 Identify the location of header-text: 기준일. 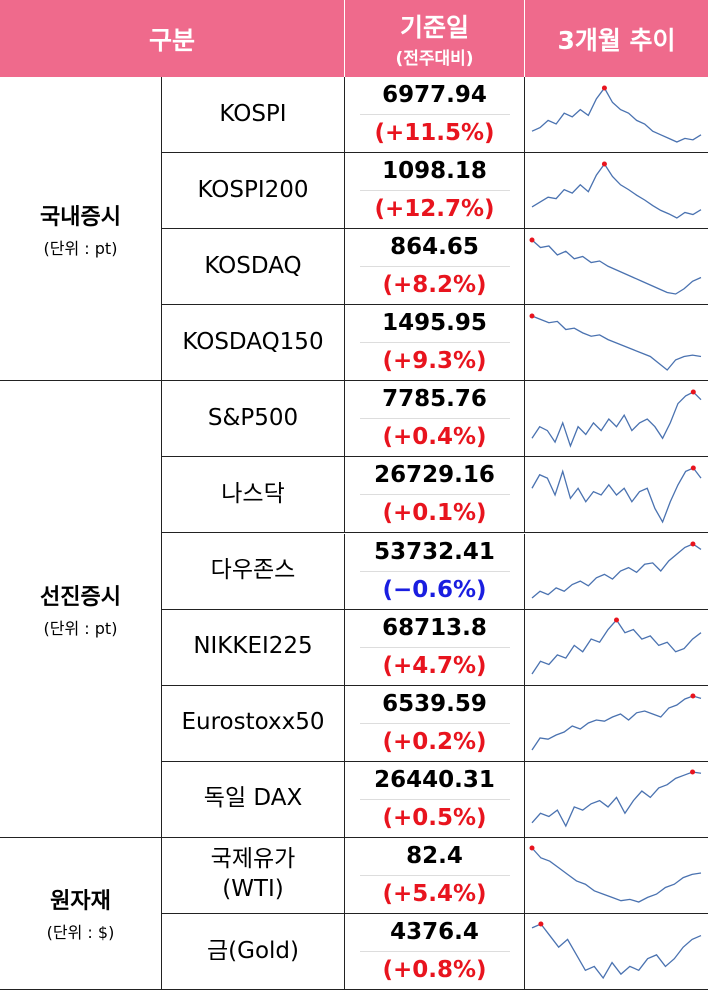
(434, 27).